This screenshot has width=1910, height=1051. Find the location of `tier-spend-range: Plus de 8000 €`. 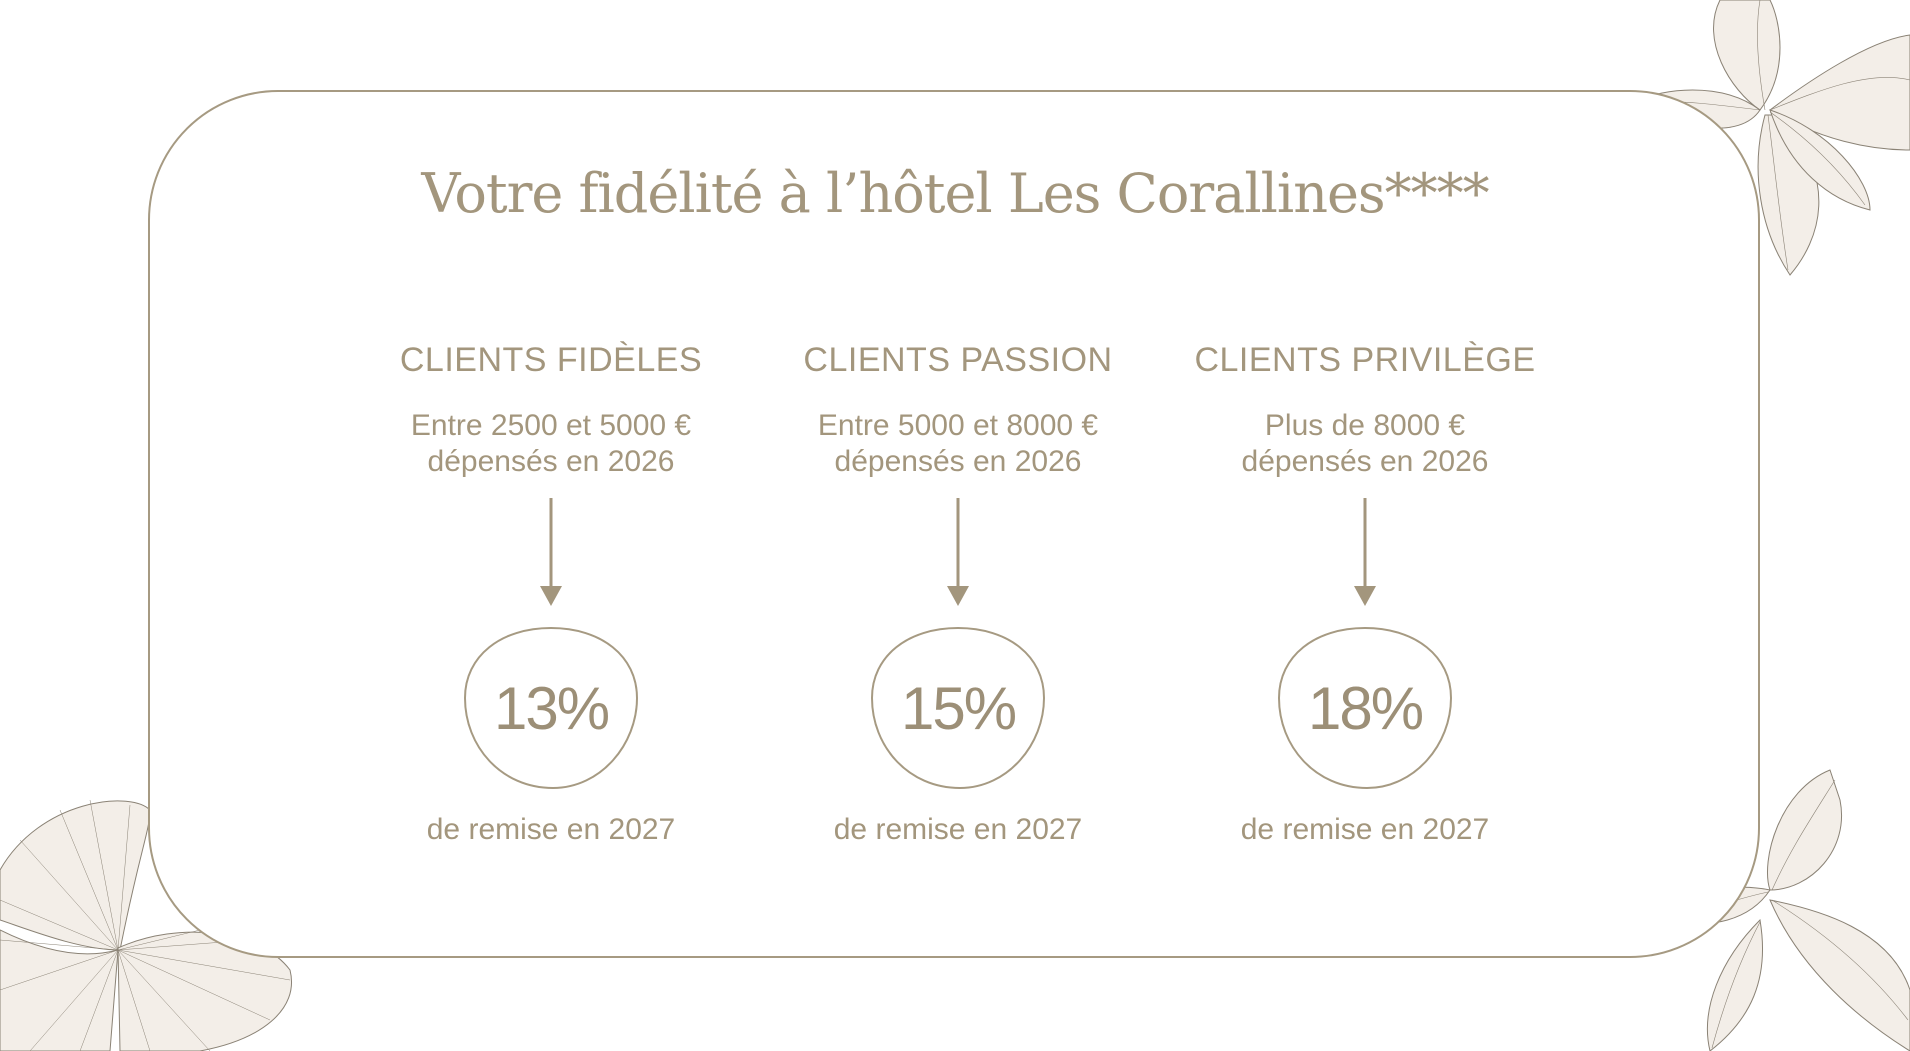

tier-spend-range: Plus de 8000 € is located at coordinates (1365, 425).